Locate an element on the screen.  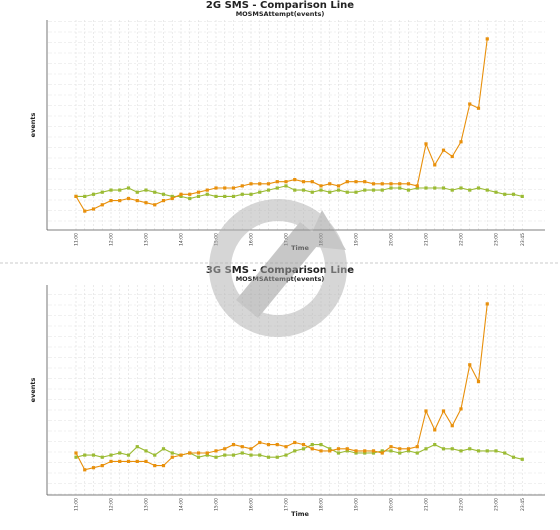
watermark-ring is located at coordinates (278, 268).